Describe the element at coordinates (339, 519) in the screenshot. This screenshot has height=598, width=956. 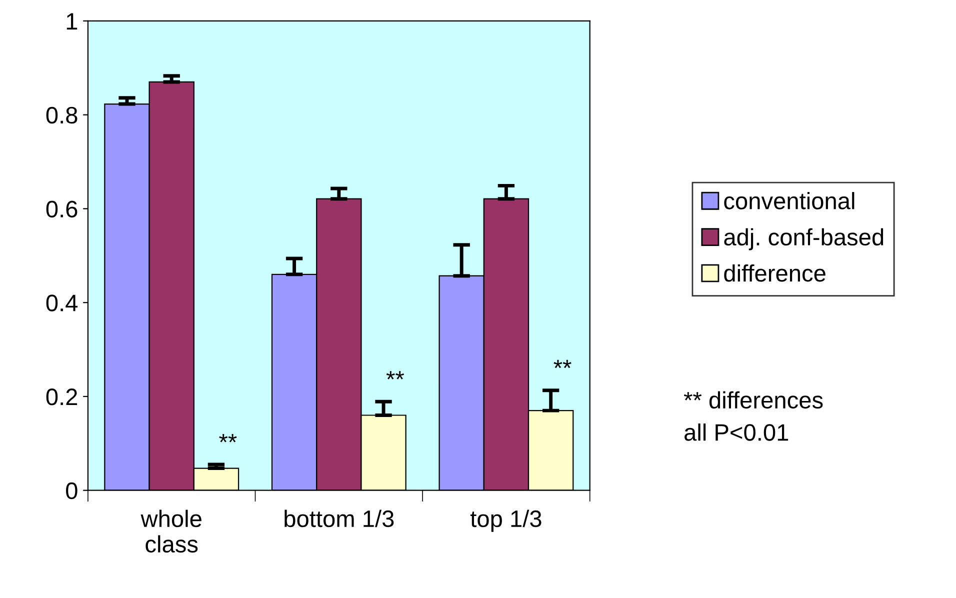
I see `x-tick-label: bottom 1/3` at that location.